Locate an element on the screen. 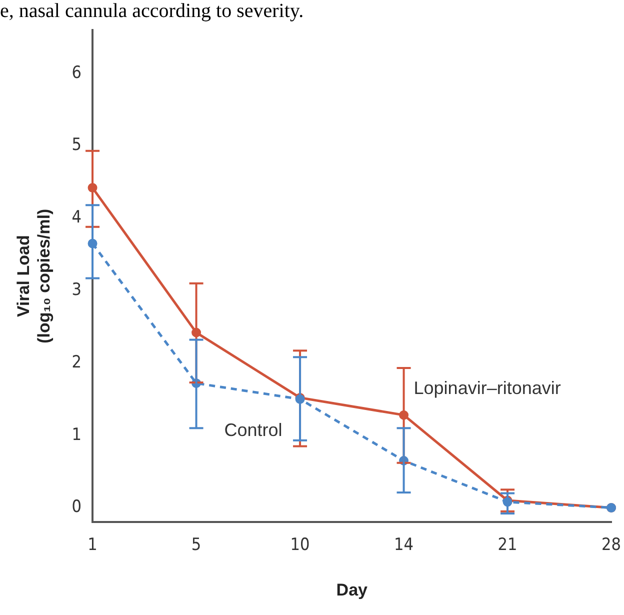  x-tick-label: 14 is located at coordinates (404, 544).